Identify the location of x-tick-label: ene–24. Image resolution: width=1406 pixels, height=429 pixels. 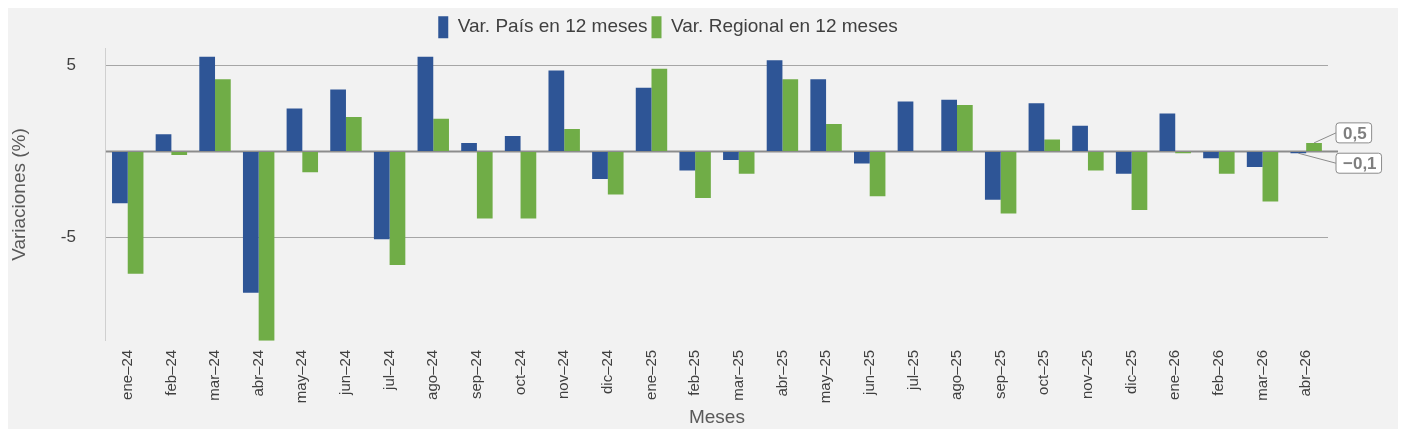
(126, 374).